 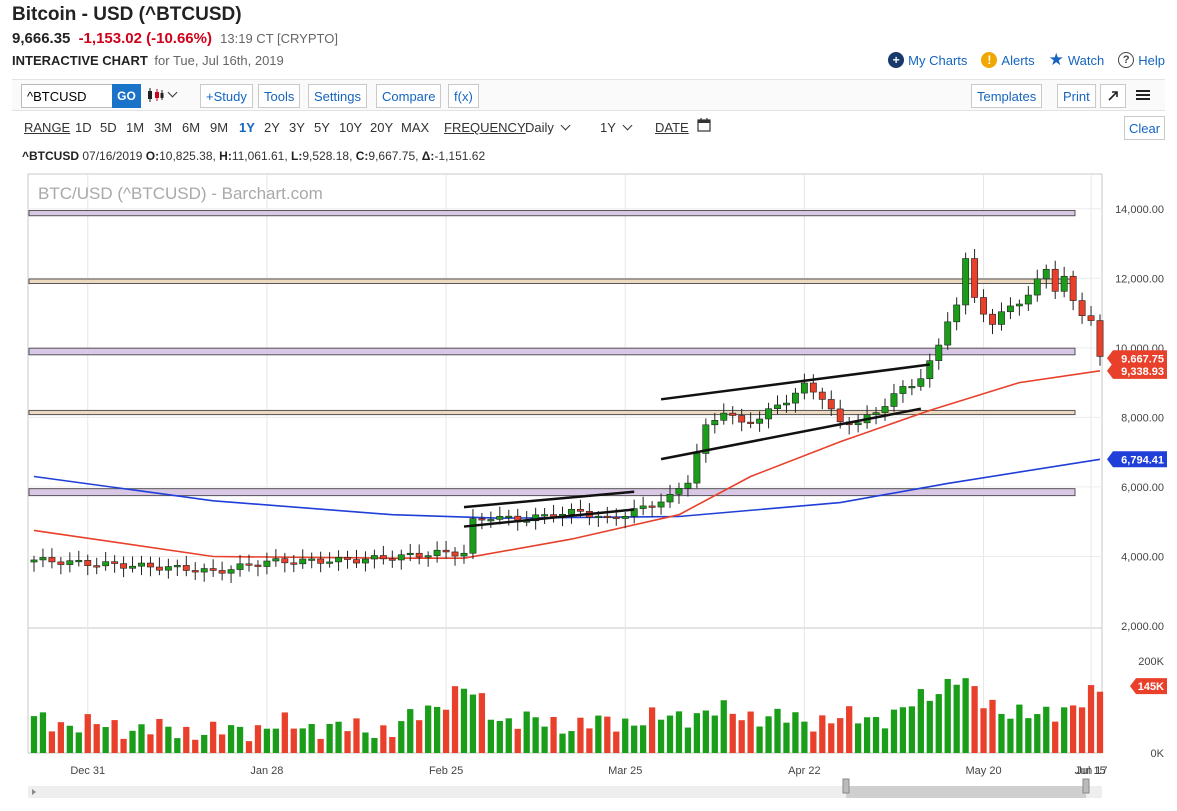 What do you see at coordinates (1008, 60) in the screenshot?
I see `alerts-link: ! Alerts` at bounding box center [1008, 60].